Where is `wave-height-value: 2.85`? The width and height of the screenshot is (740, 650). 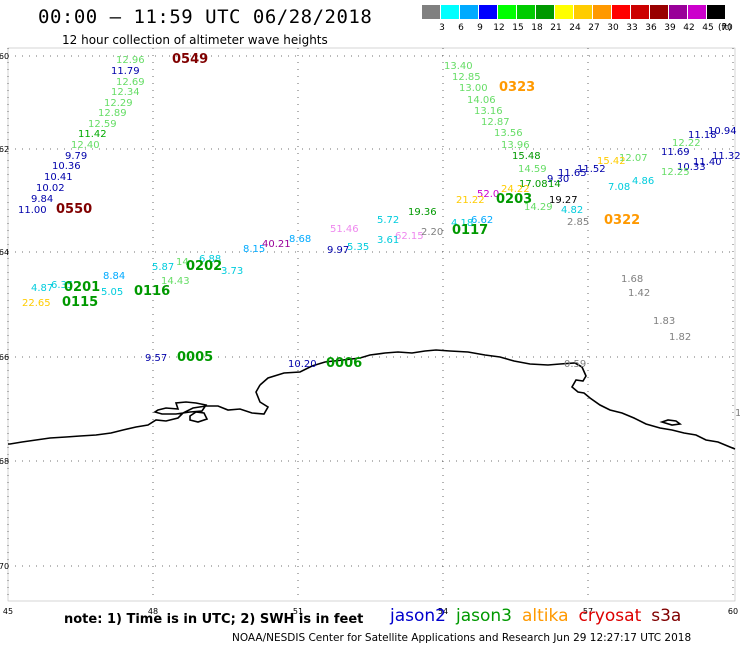
wave-height-value: 2.85 is located at coordinates (578, 222).